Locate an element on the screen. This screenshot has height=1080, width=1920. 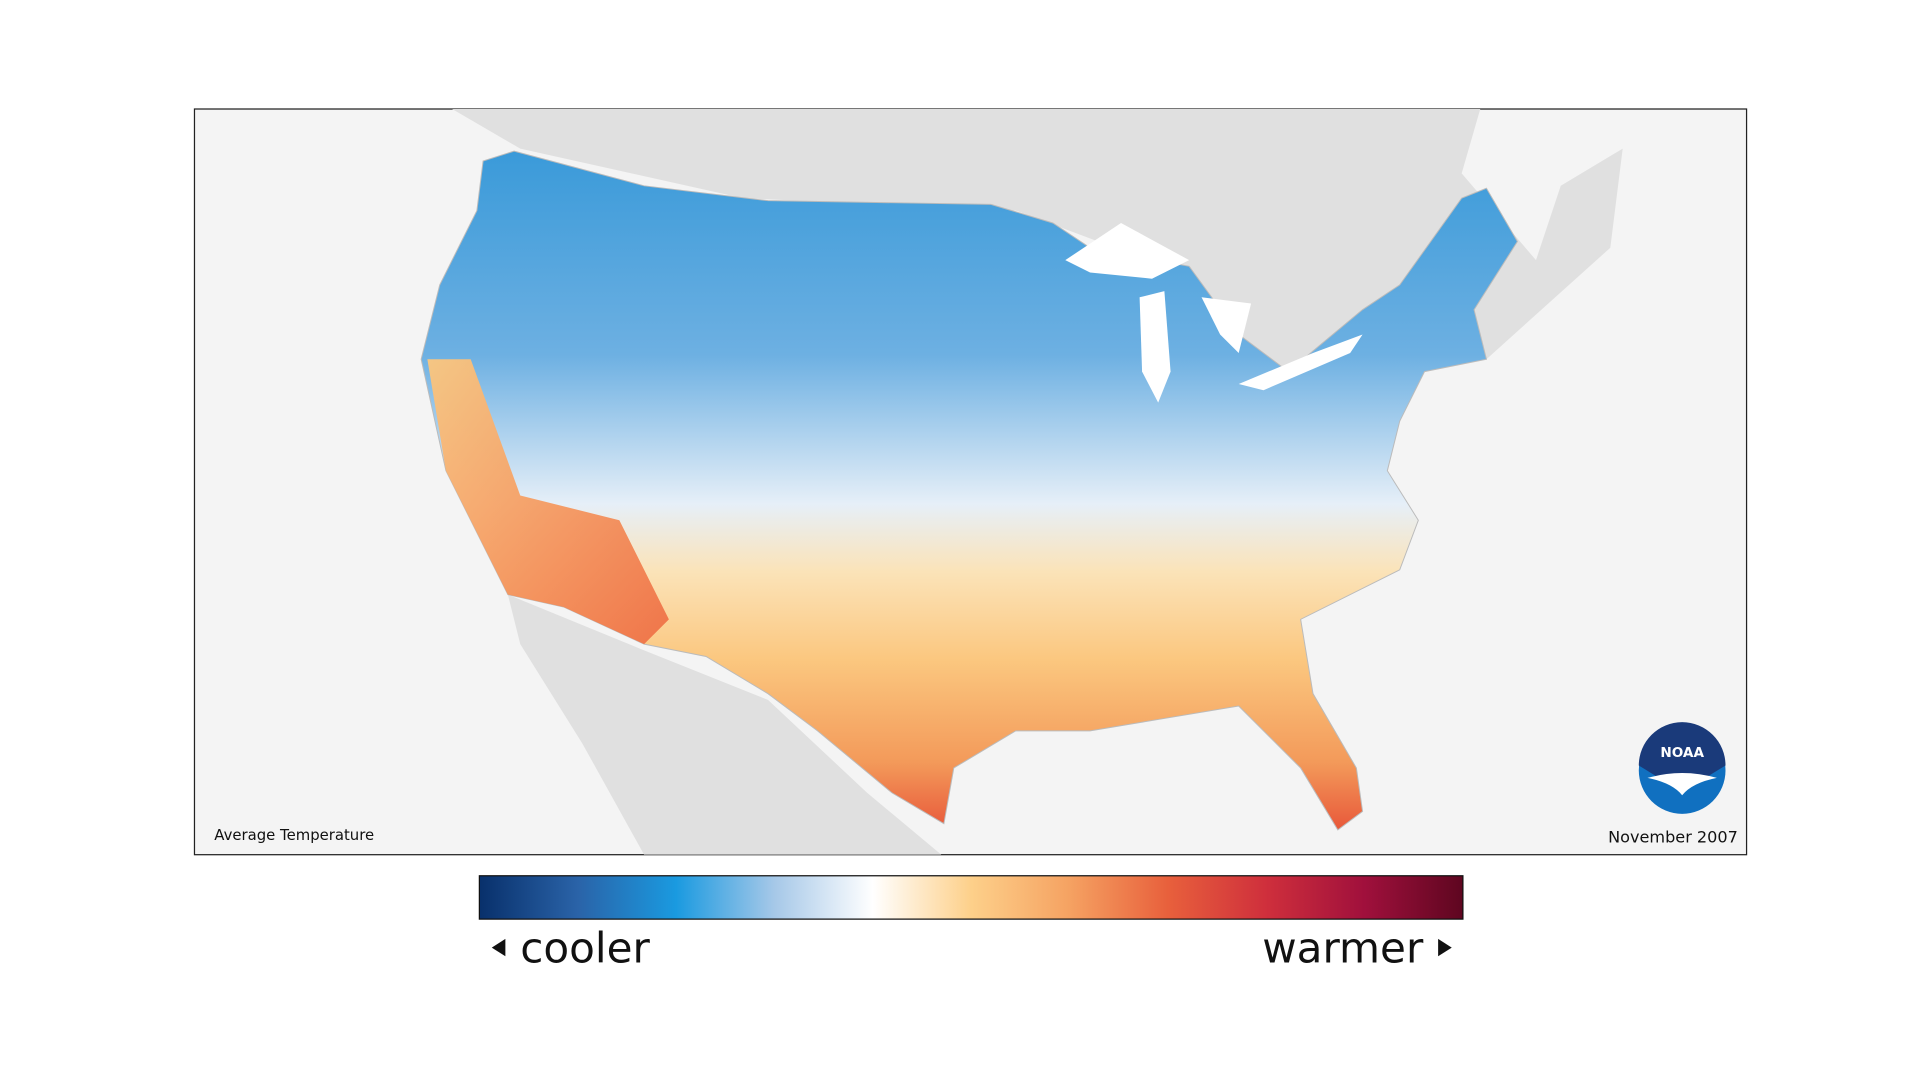
map-label: Average Temperature is located at coordinates (294, 835).